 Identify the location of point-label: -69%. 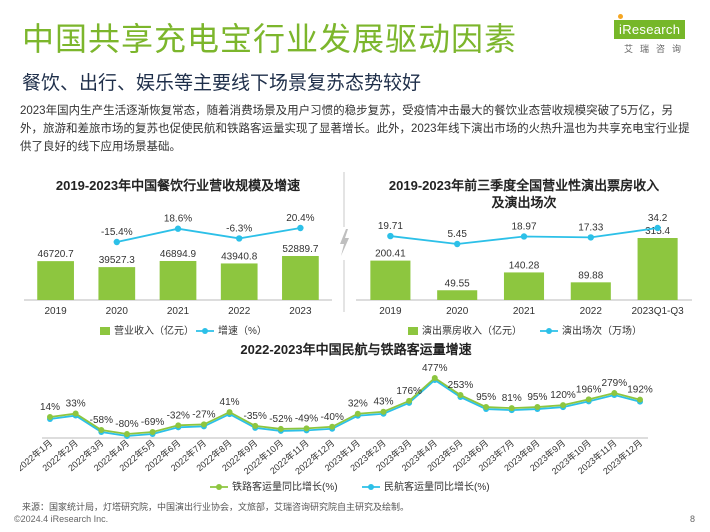
(152, 422).